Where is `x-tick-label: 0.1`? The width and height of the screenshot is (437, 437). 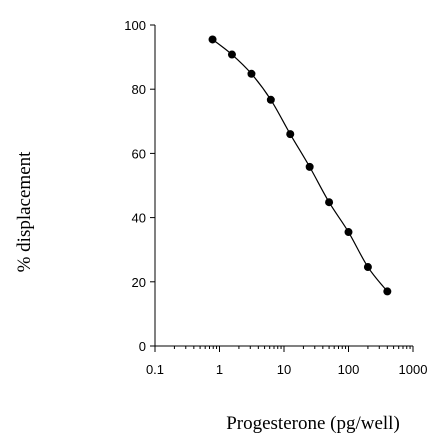 x-tick-label: 0.1 is located at coordinates (155, 369).